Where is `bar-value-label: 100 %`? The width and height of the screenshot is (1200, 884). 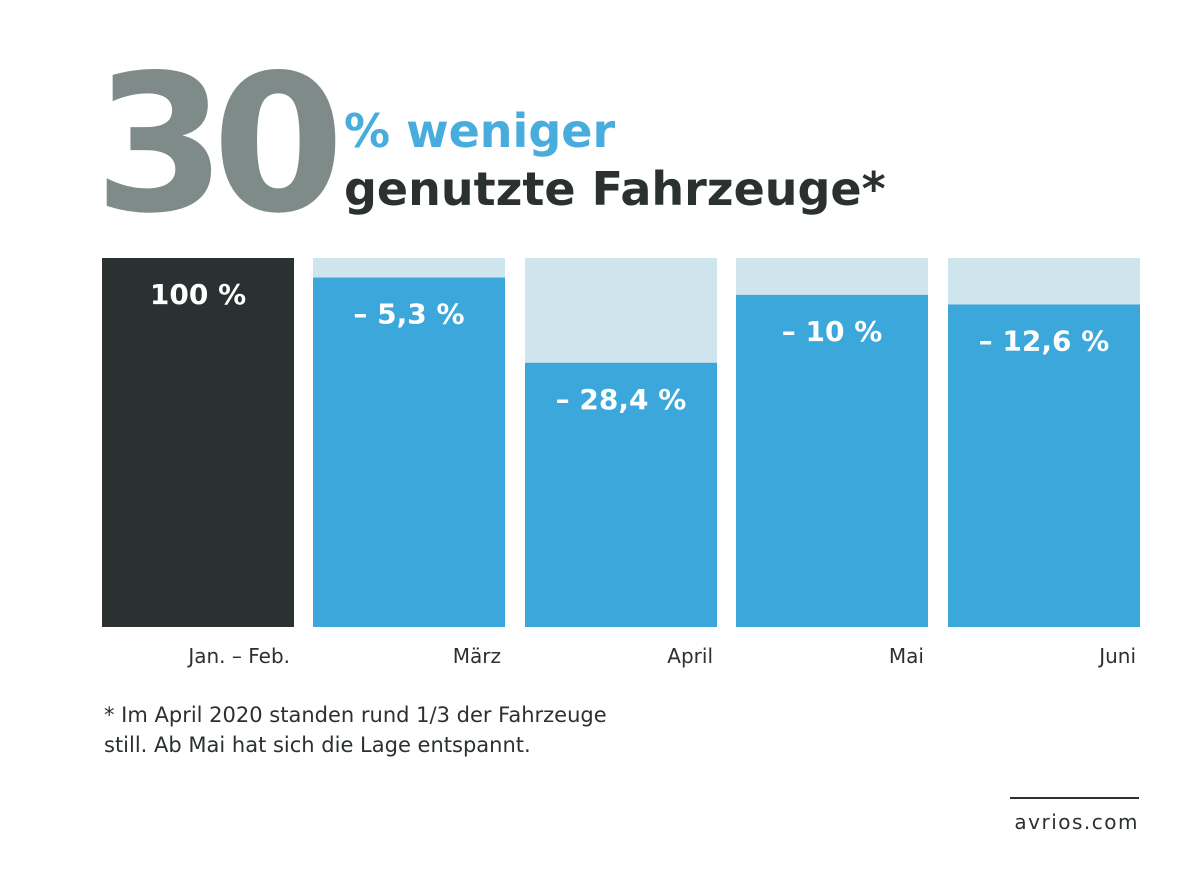 bar-value-label: 100 % is located at coordinates (198, 294).